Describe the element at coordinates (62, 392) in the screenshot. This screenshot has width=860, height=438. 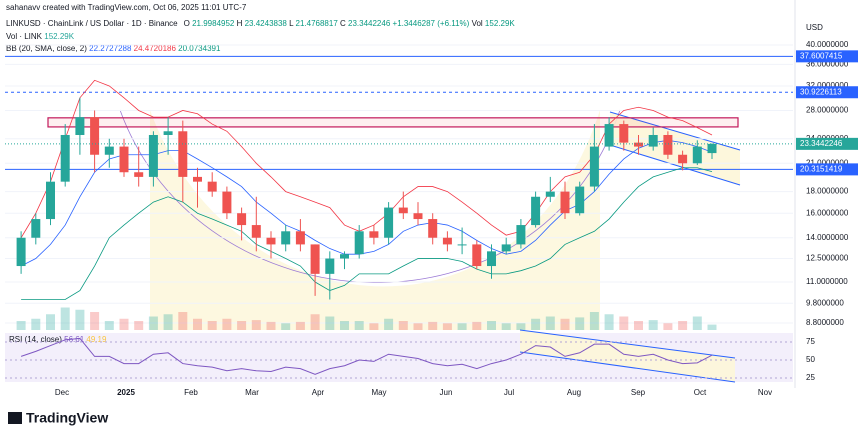
I see `x-tick-label: Dec` at that location.